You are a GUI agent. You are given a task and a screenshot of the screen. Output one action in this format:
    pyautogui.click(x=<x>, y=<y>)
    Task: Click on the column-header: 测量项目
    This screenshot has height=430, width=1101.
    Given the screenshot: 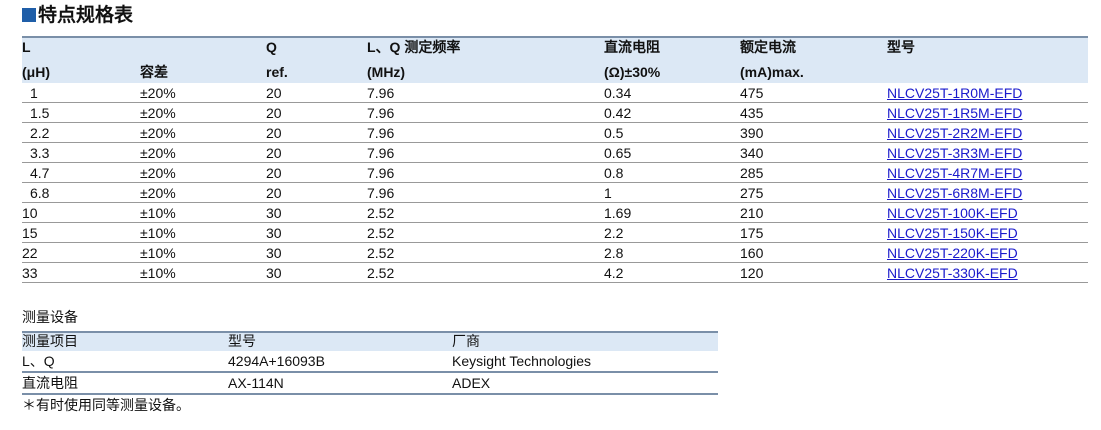 What is the action you would take?
    pyautogui.click(x=50, y=341)
    